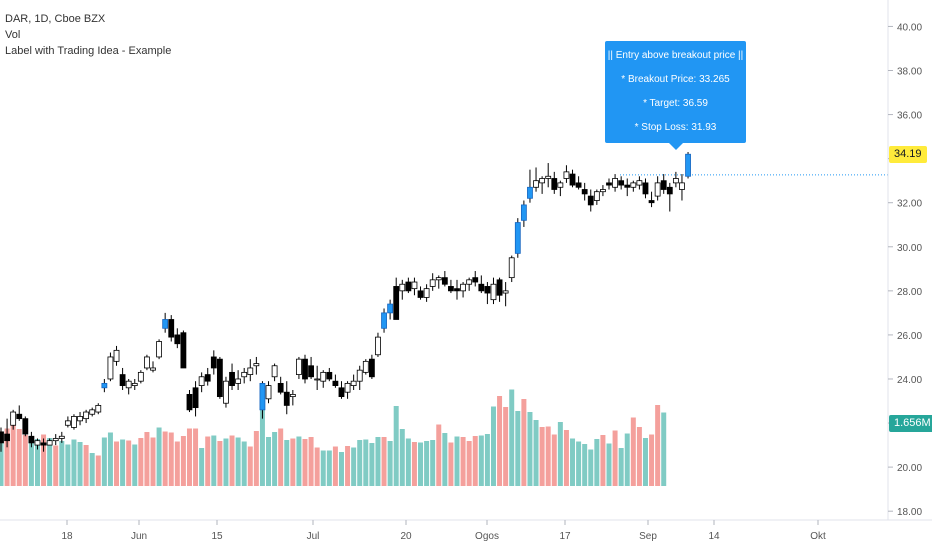  What do you see at coordinates (909, 336) in the screenshot?
I see `price-tick-label: 26.00` at bounding box center [909, 336].